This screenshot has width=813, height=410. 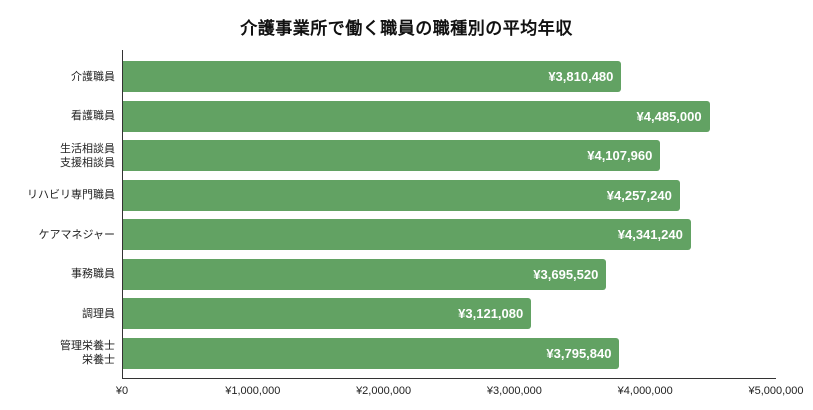 What do you see at coordinates (327, 313) in the screenshot?
I see `bar: ¥3,121,080` at bounding box center [327, 313].